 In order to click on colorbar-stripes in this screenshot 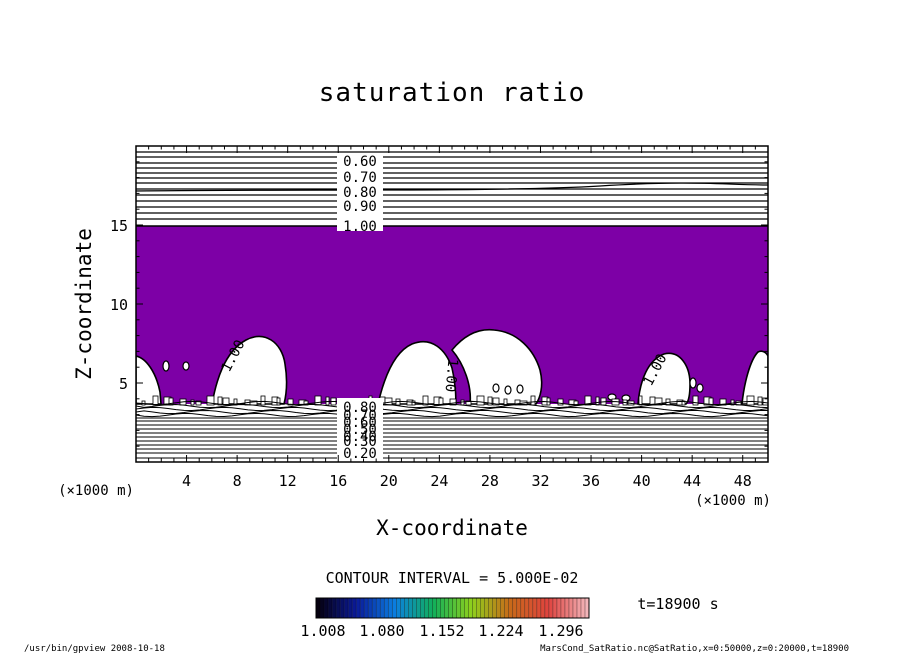, I will do `click(452, 608)`.